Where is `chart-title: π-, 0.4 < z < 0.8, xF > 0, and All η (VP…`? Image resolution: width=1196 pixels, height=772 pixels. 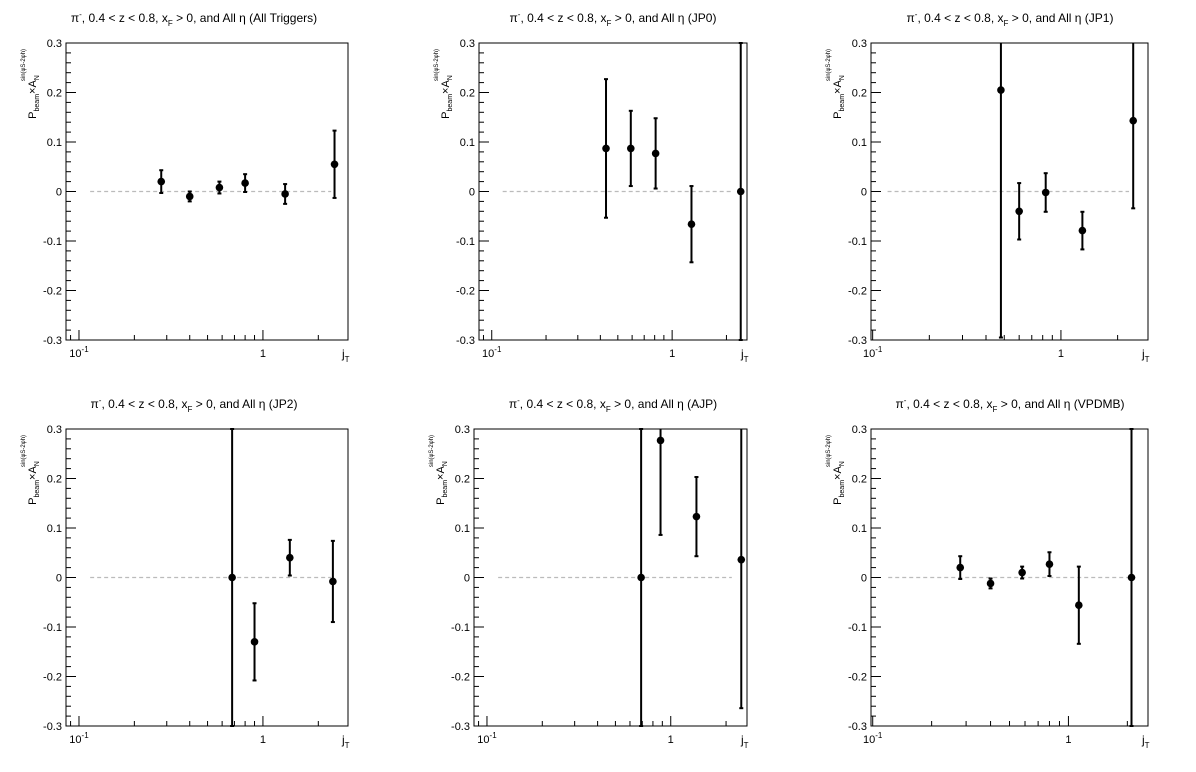 chart-title: π-, 0.4 < z < 0.8, xF > 0, and All η (VP… is located at coordinates (1010, 405).